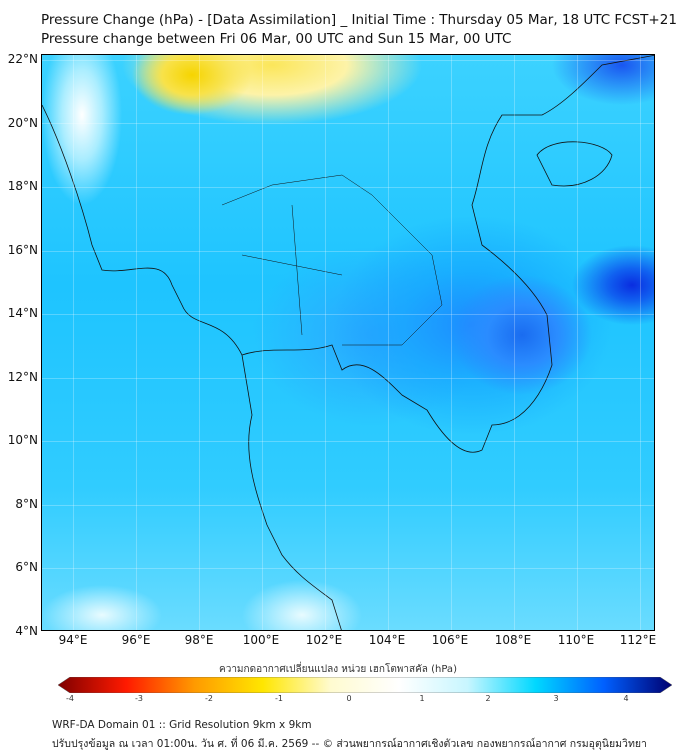 This screenshot has width=676, height=756. Describe the element at coordinates (22, 59) in the screenshot. I see `lat-label: 22°N` at that location.